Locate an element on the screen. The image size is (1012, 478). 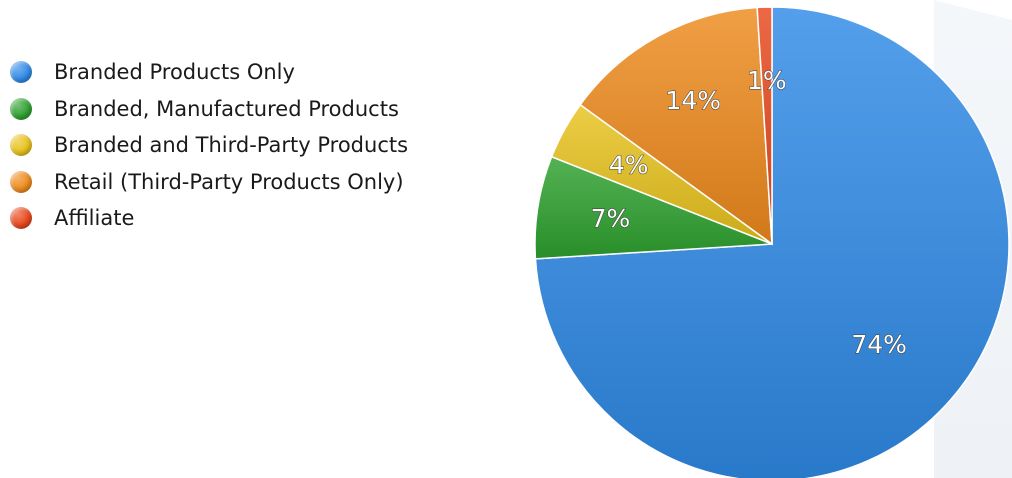
legend-item-branded-manufactured-products: Branded, Manufactured Products is located at coordinates (209, 109).